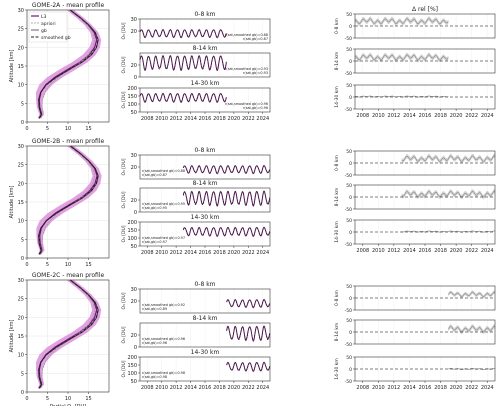  Describe the element at coordinates (205, 217) in the screenshot. I see `panel-title: 14-30 km` at that location.